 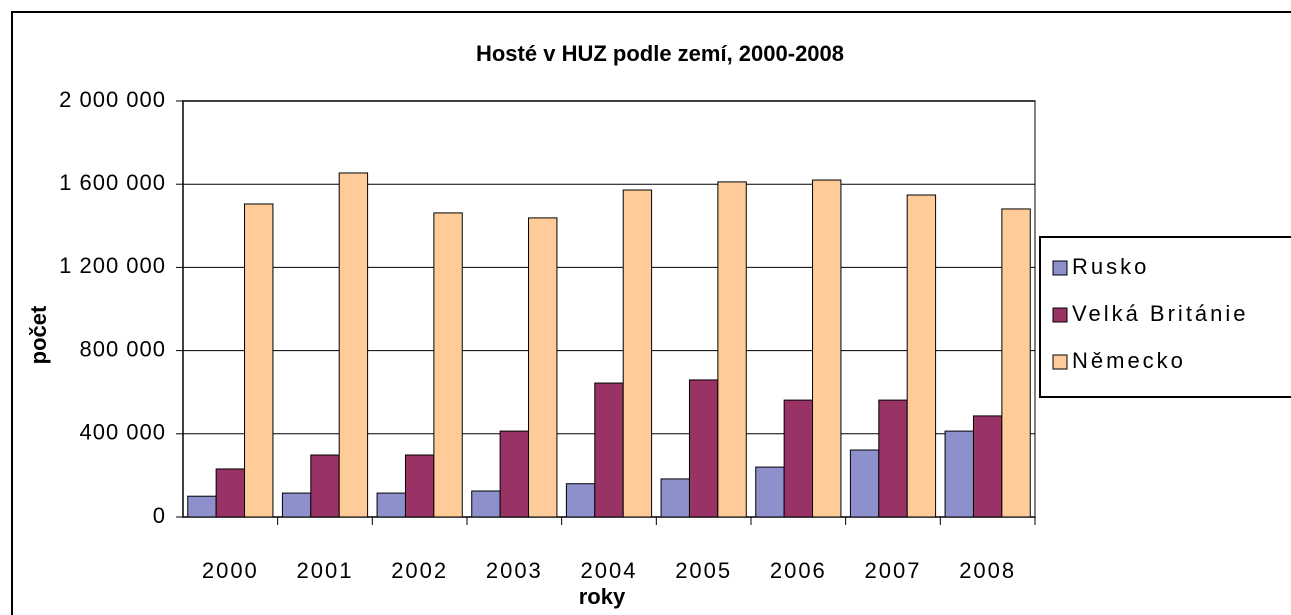 I want to click on x-tick-label: 2000, so click(x=230, y=570).